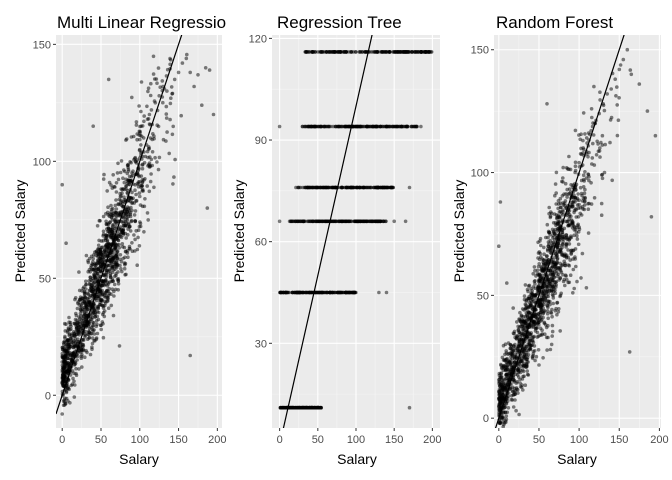  I want to click on x-tick-label: 50, so click(539, 440).